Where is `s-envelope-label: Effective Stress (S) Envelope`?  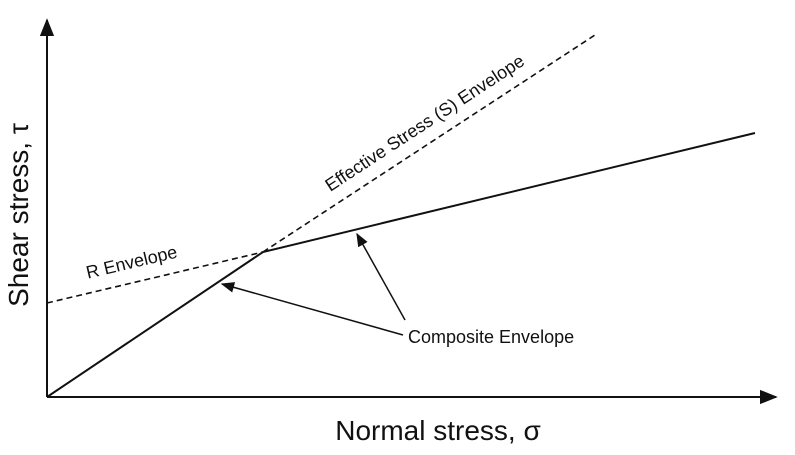 s-envelope-label: Effective Stress (S) Envelope is located at coordinates (424, 123).